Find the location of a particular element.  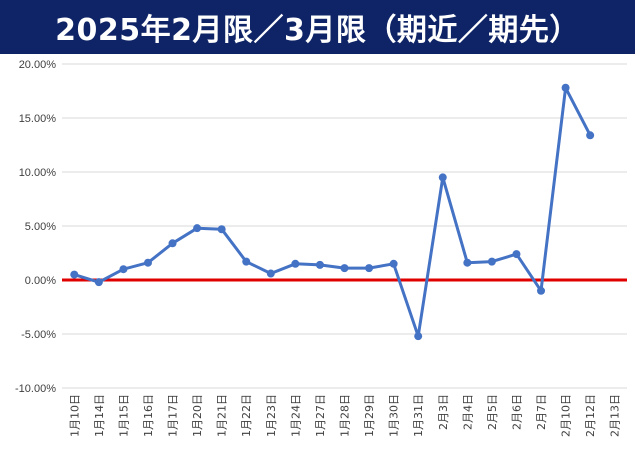

x-tick-label: 1月30日 is located at coordinates (394, 415).